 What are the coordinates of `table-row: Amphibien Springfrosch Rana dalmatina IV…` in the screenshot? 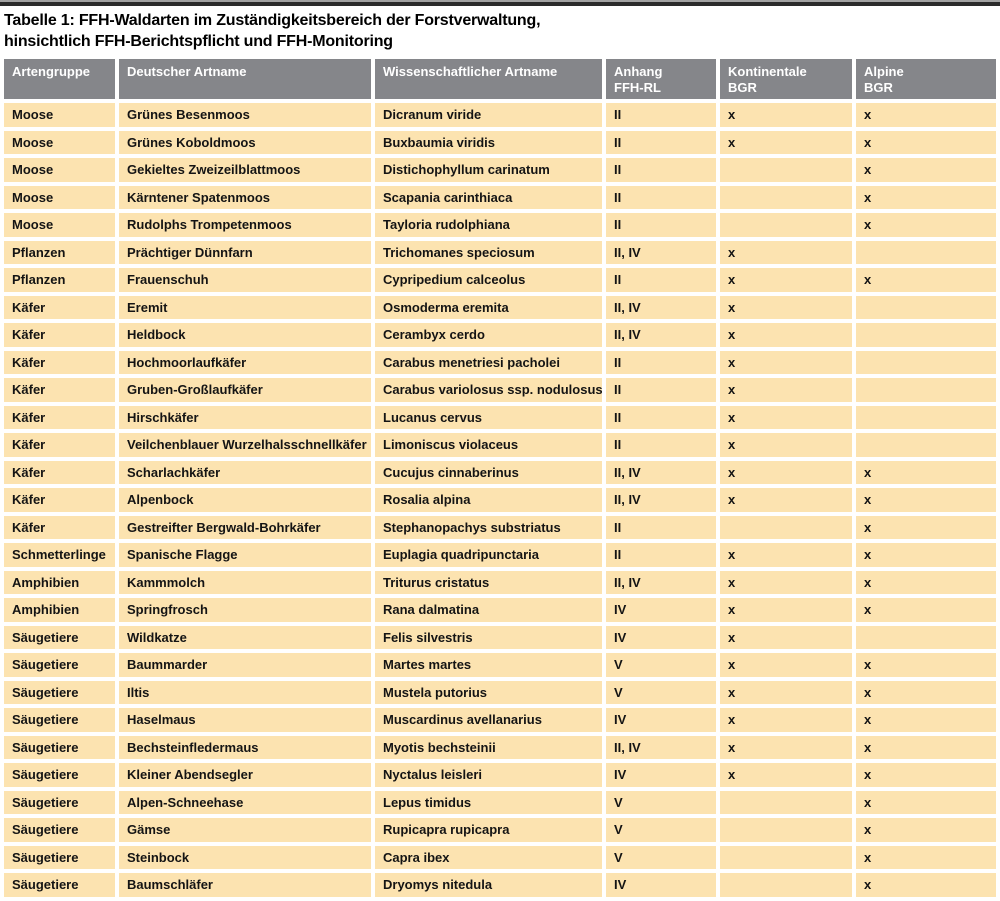 It's located at (500, 610).